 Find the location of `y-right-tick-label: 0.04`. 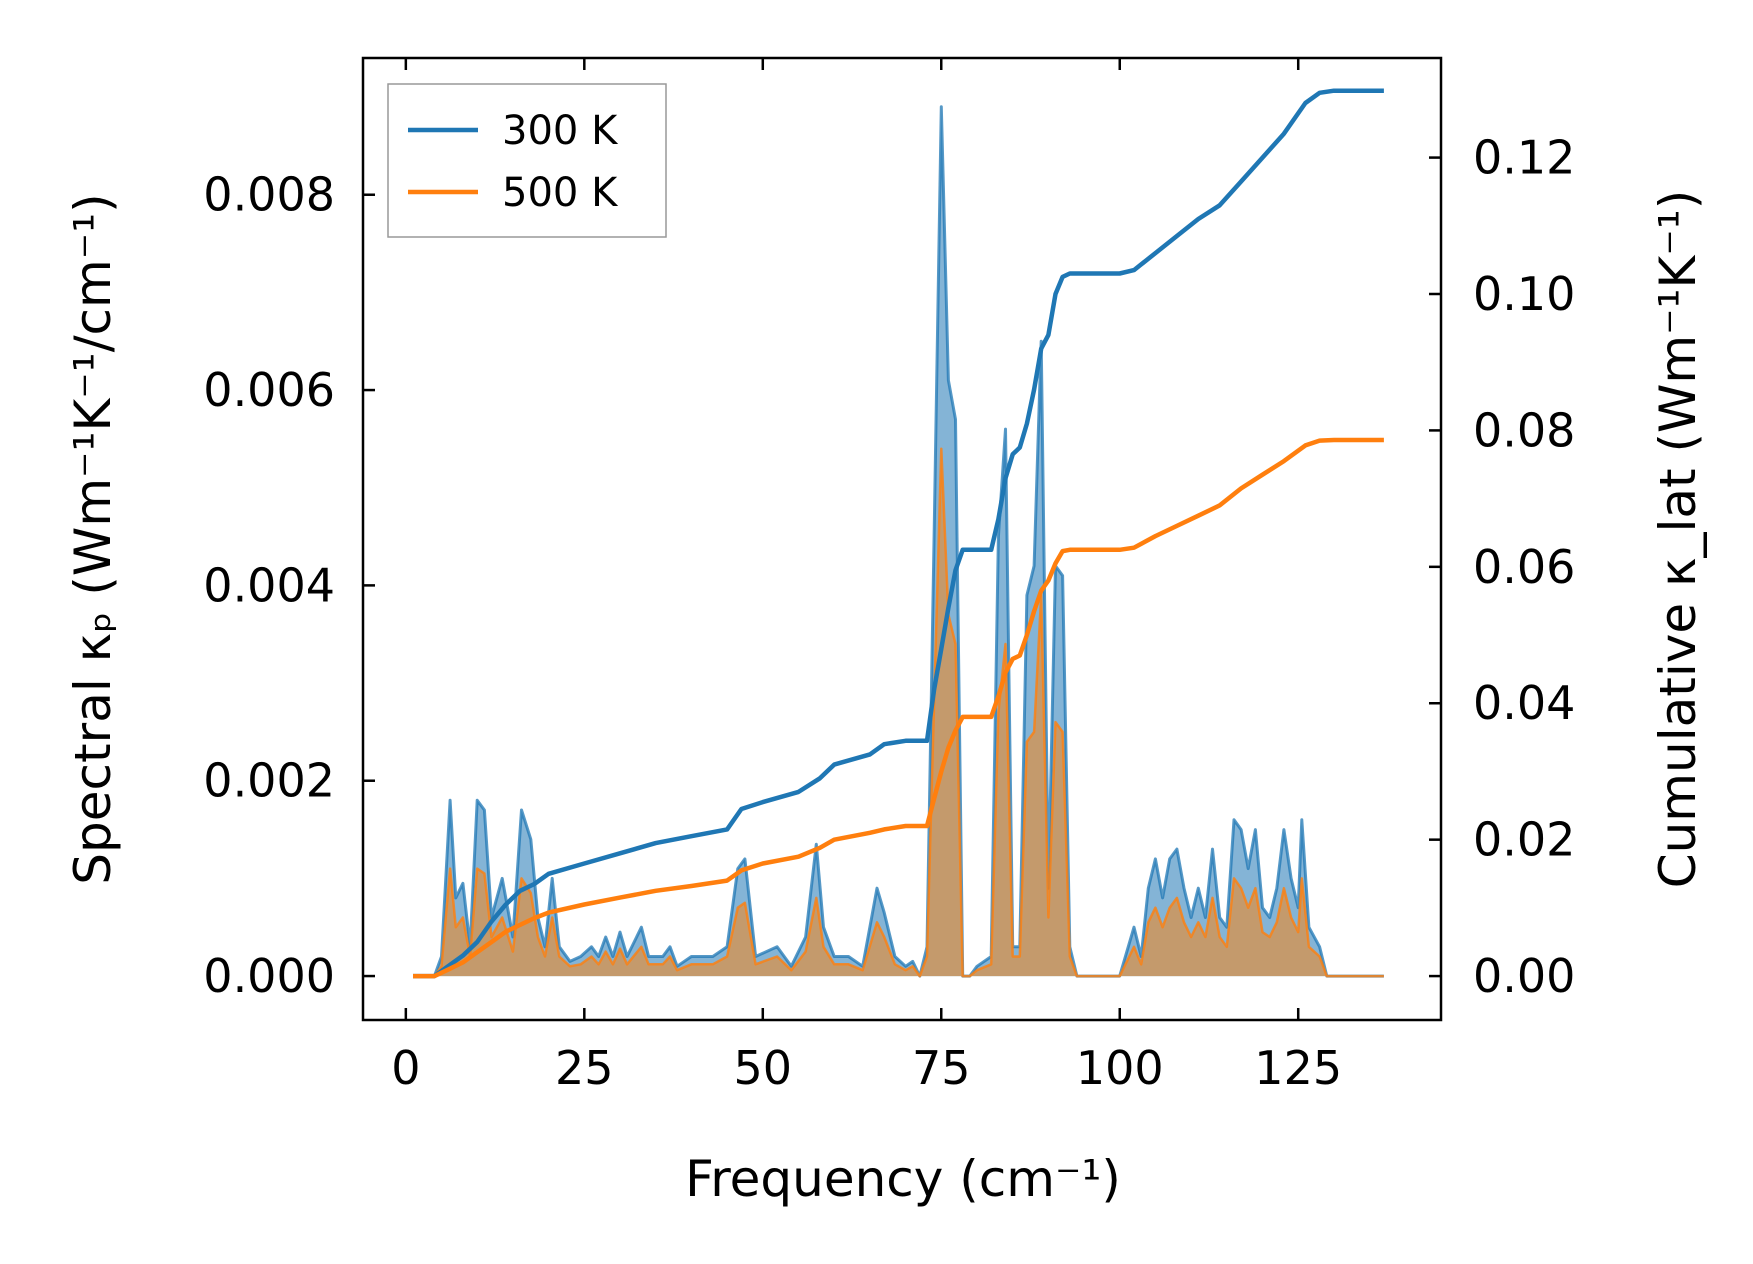

y-right-tick-label: 0.04 is located at coordinates (1524, 703).